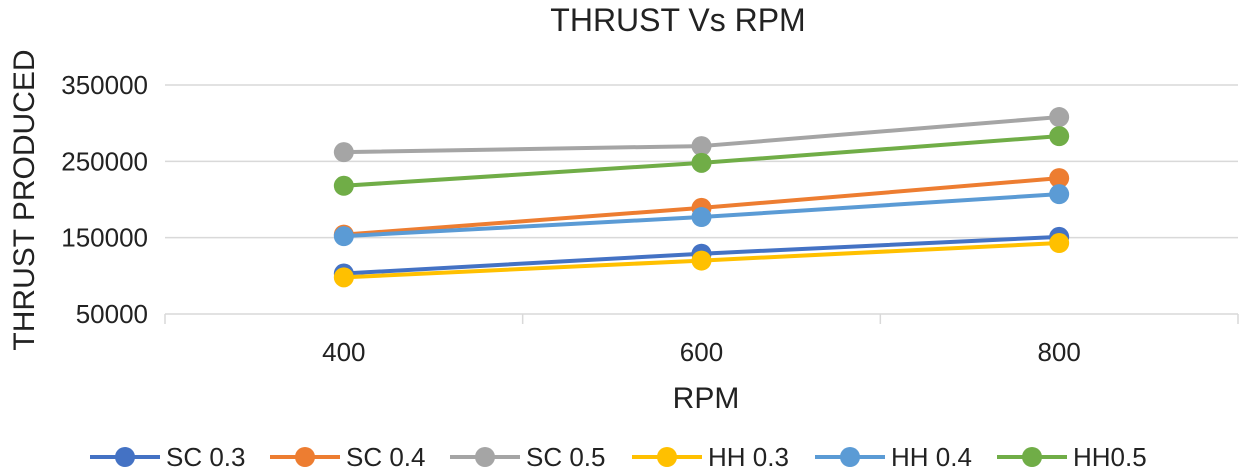 This screenshot has width=1241, height=474. I want to click on axes, so click(701, 318).